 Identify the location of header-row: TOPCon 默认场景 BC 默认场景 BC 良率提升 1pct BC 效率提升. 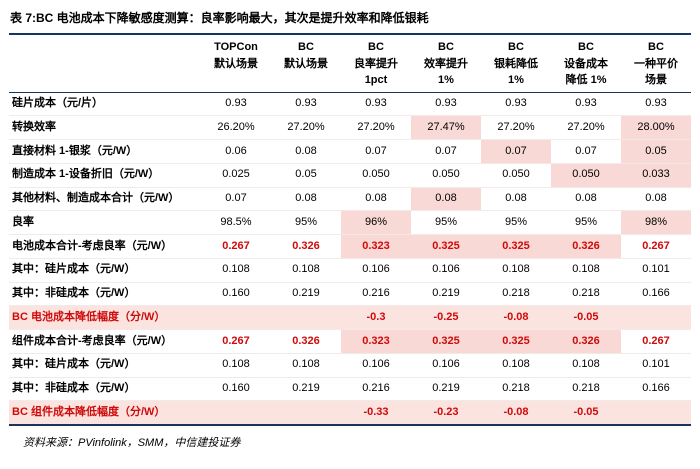
(350, 63).